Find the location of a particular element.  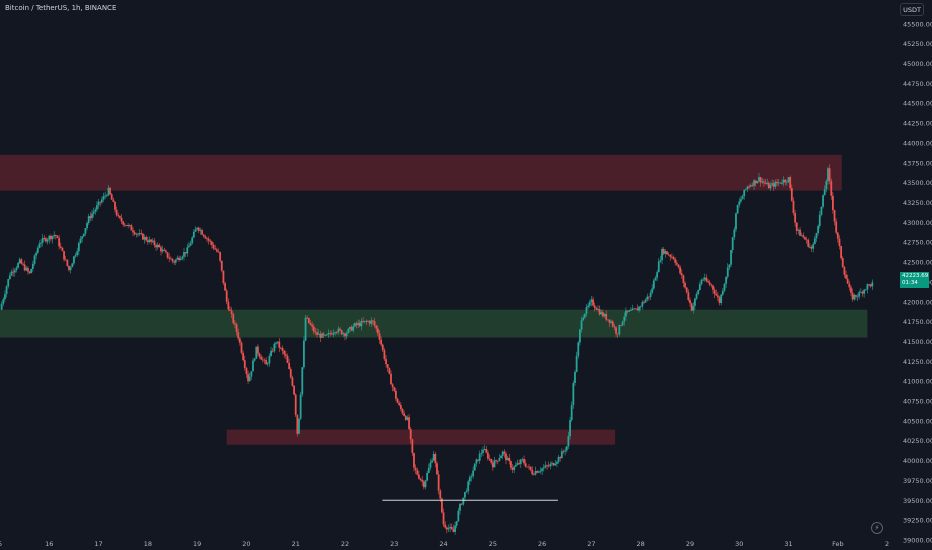

currency-selector-button: USDT is located at coordinates (912, 9).